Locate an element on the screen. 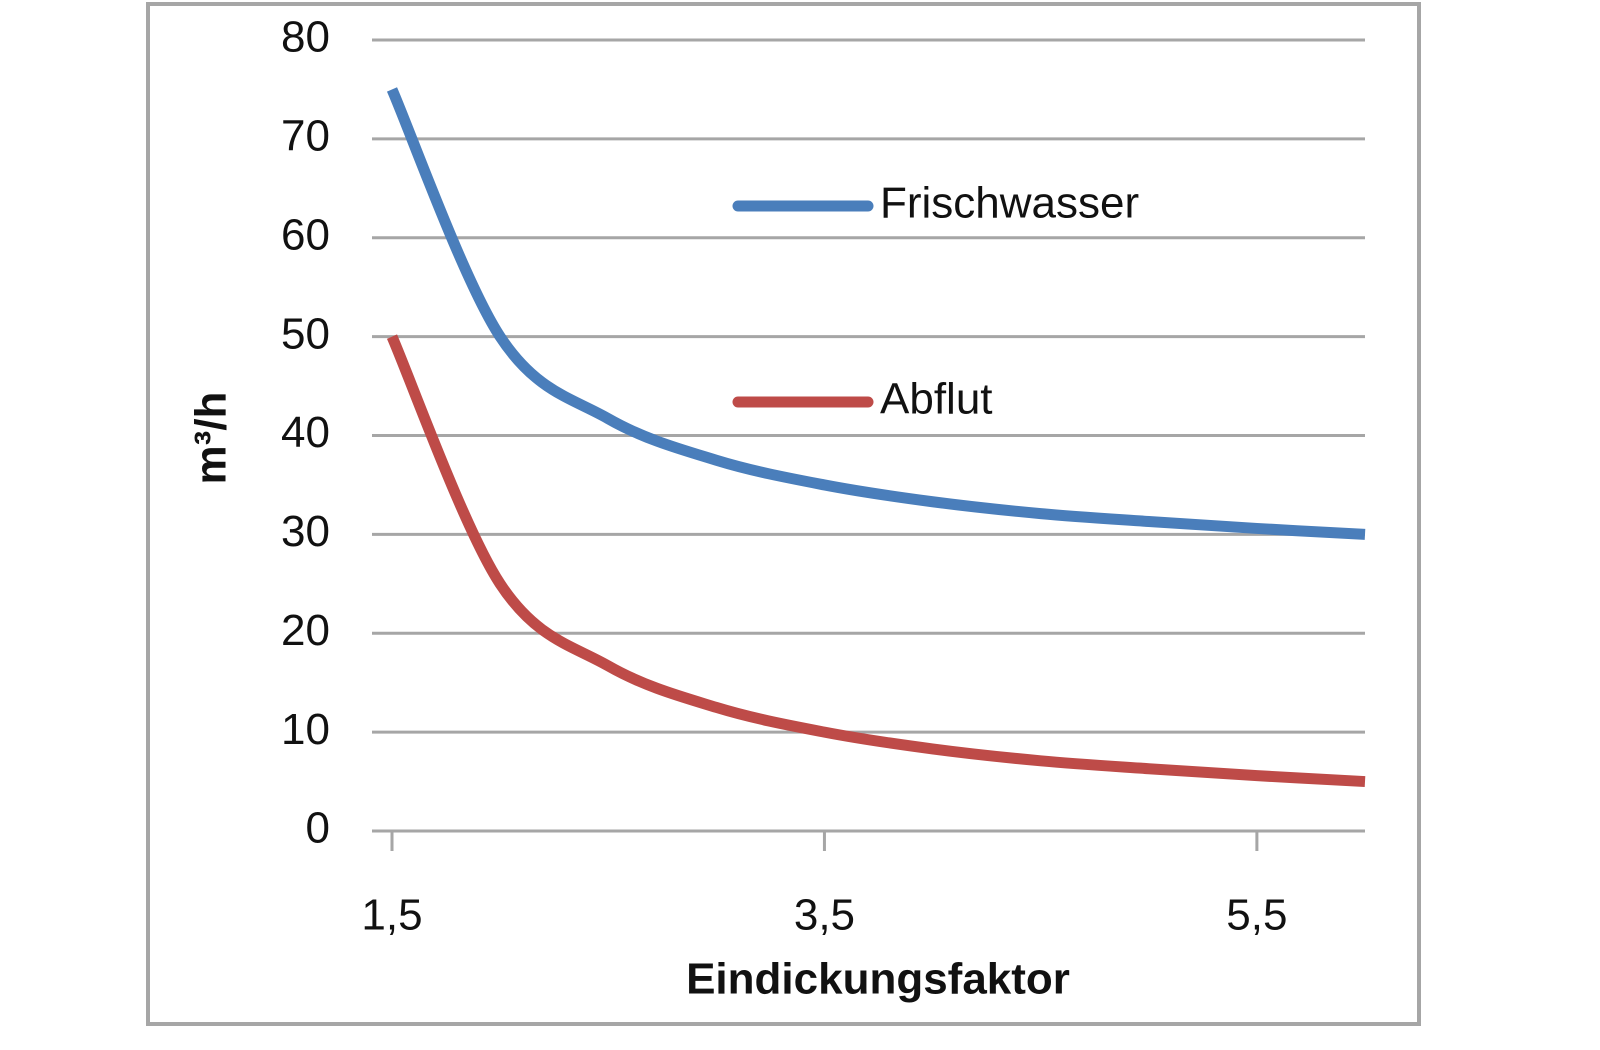 The width and height of the screenshot is (1600, 1050). y-tick-label: 0 is located at coordinates (318, 828).